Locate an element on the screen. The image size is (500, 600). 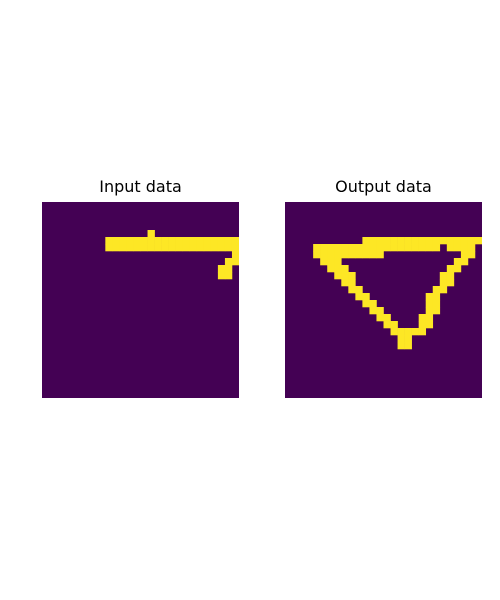
output-grid is located at coordinates (383, 300).